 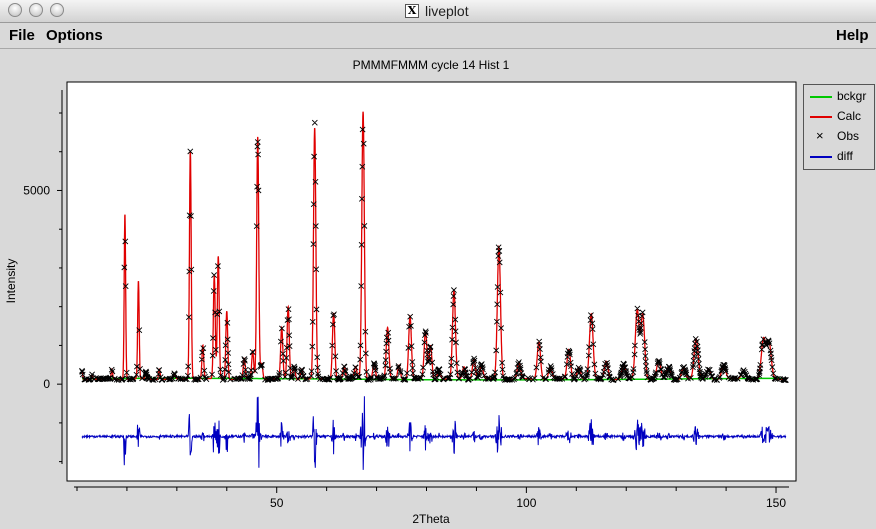 I want to click on x-tick-label: 50, so click(x=277, y=503).